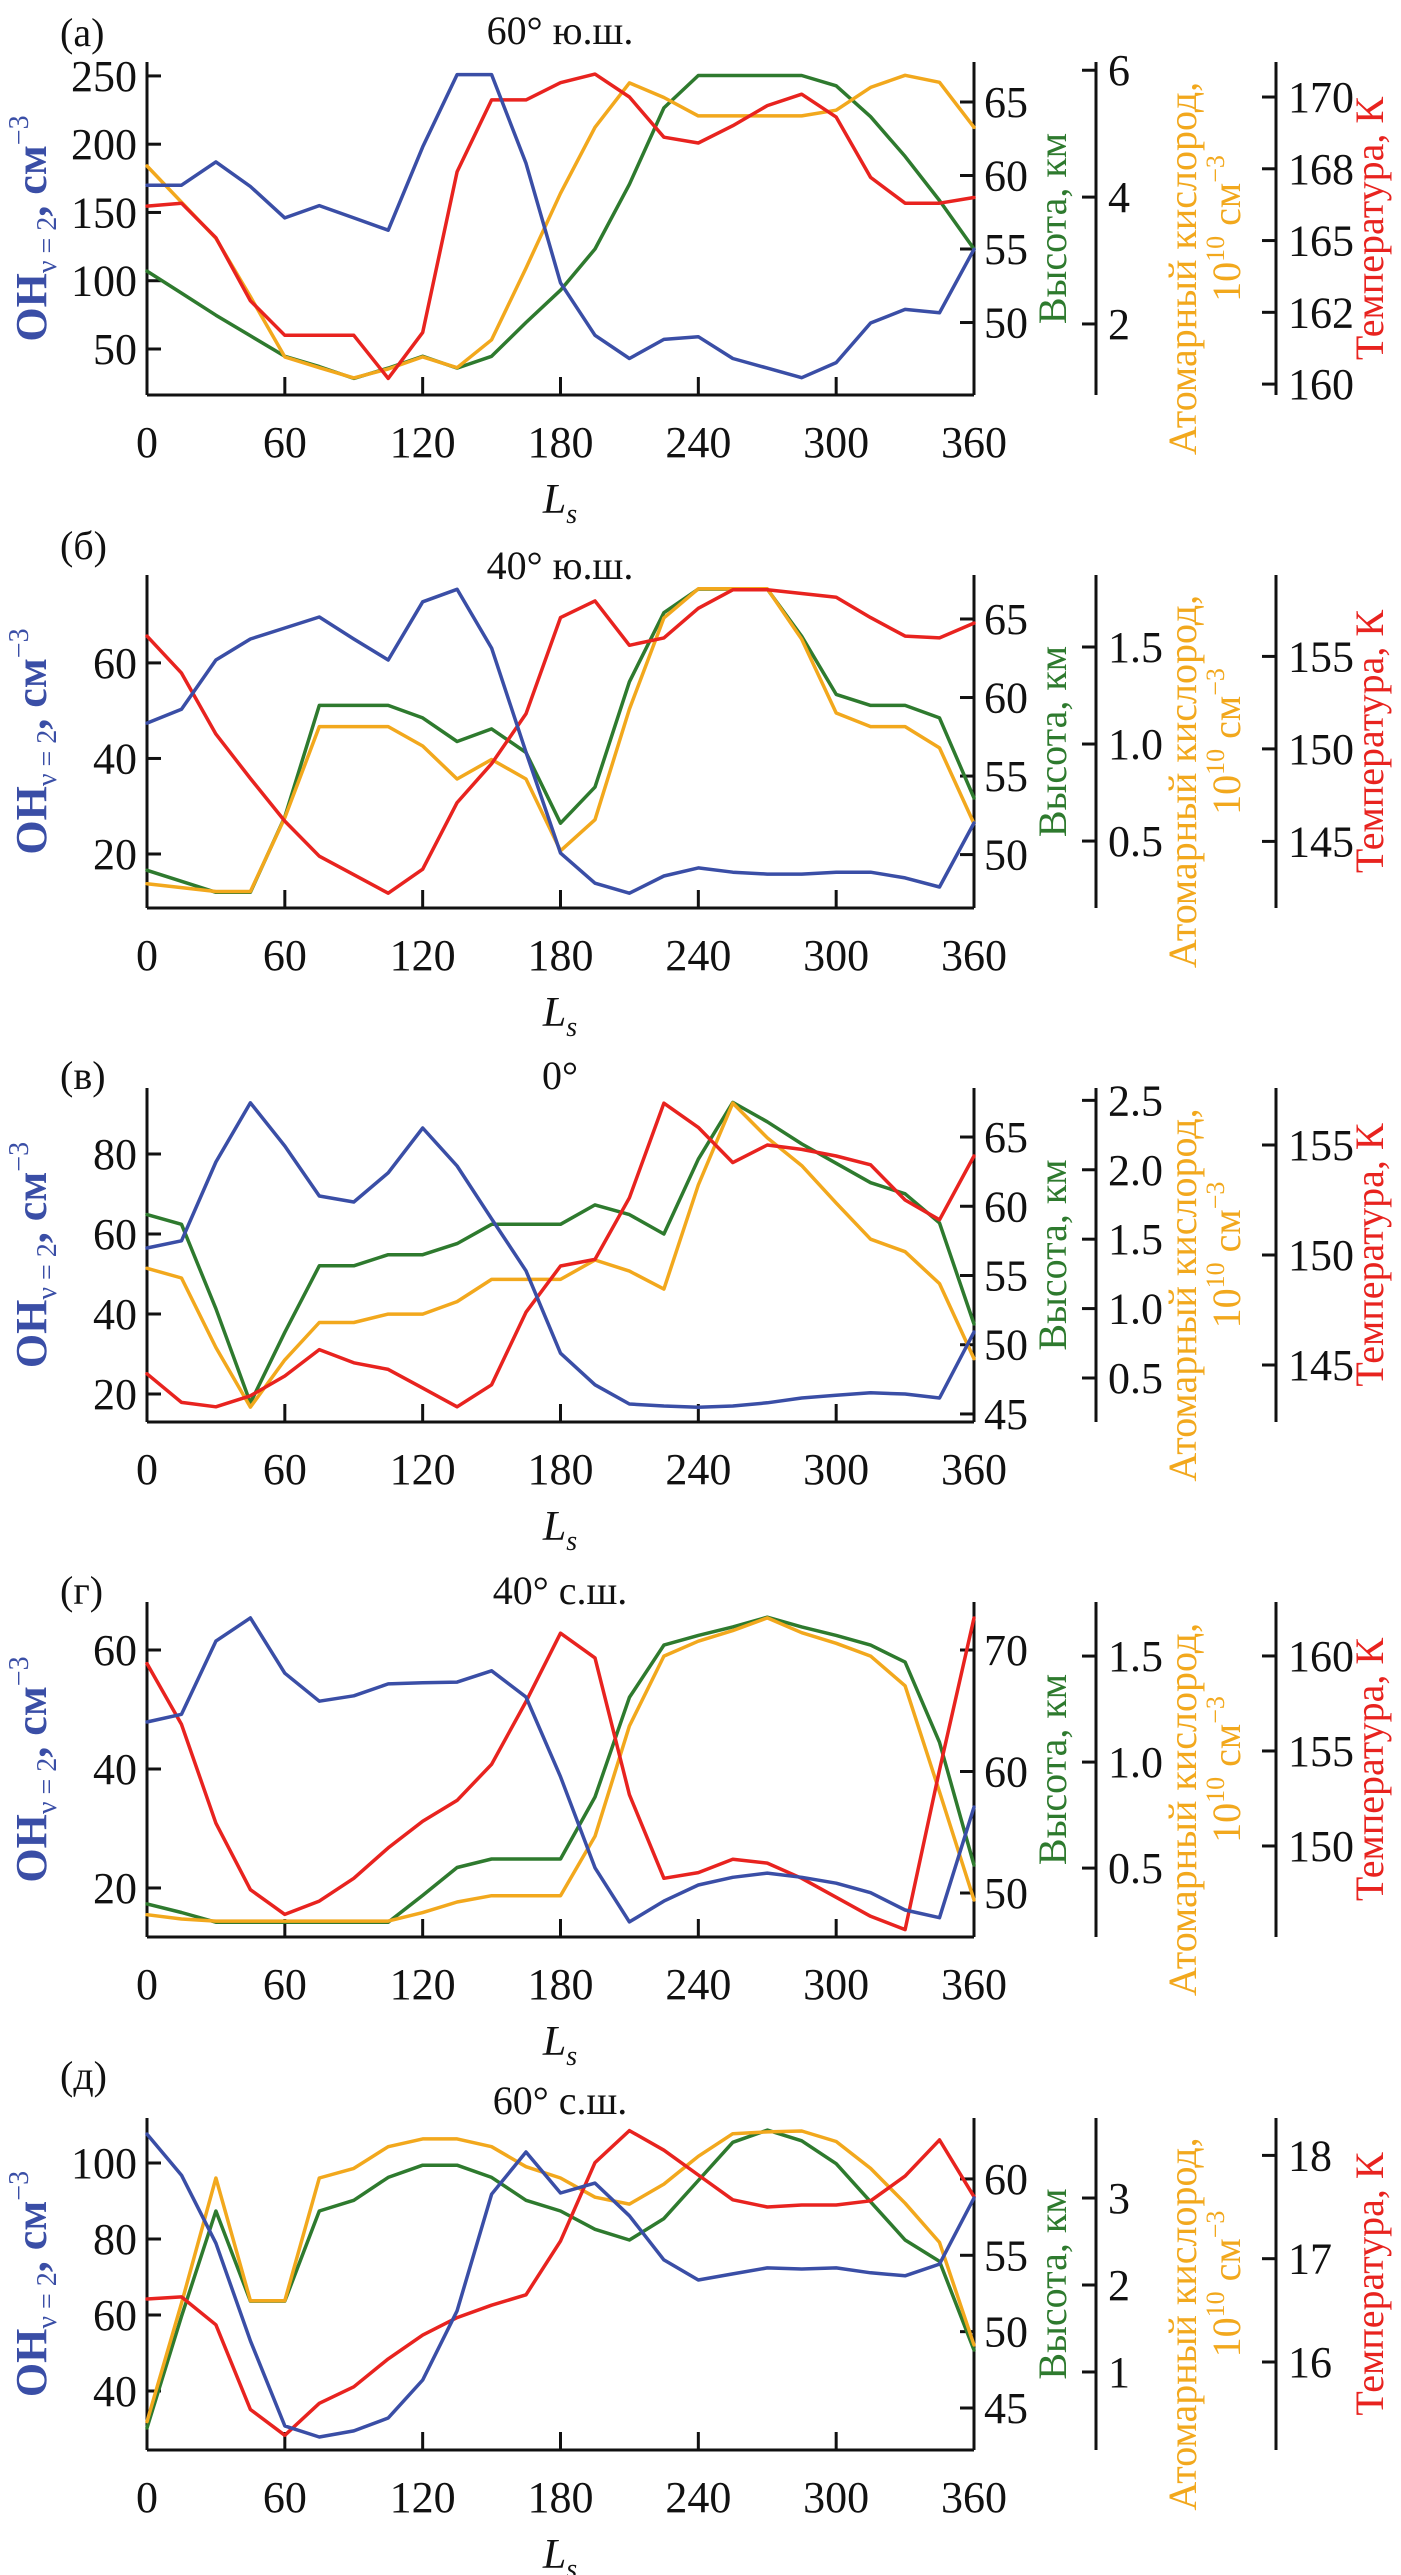 The image size is (1401, 2575). I want to click on panel-title: 40° с.ш., so click(560, 1590).